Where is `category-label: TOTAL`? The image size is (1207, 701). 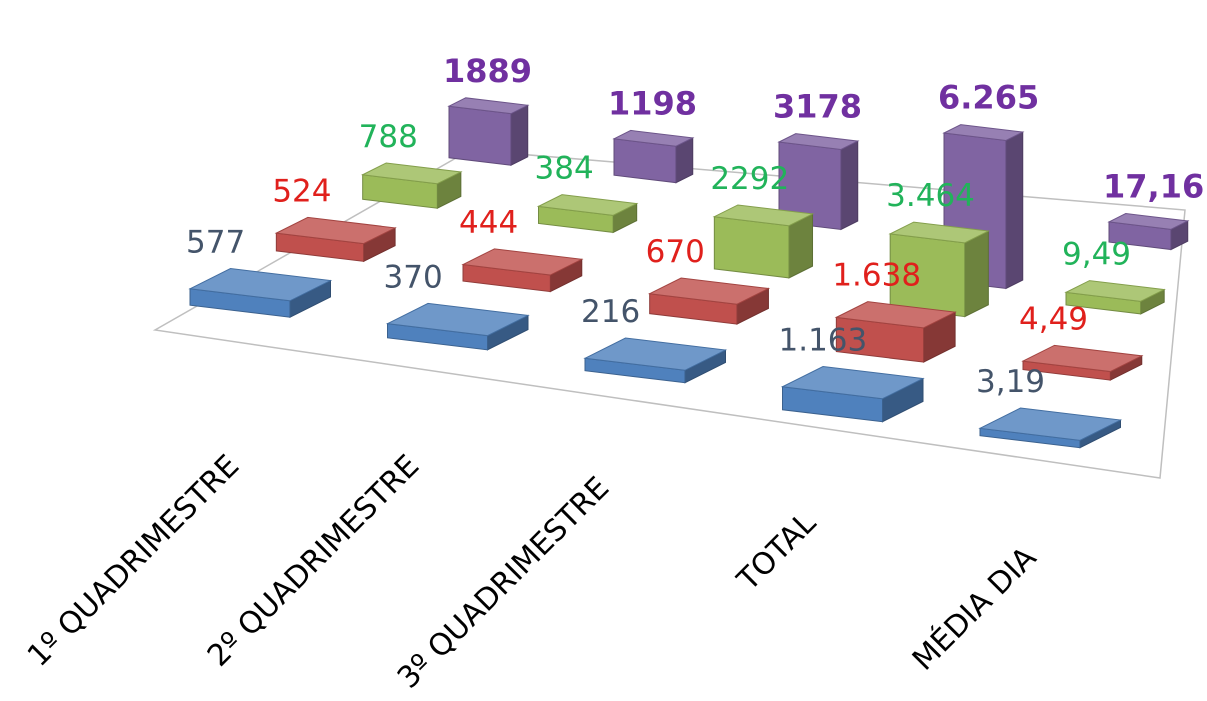 category-label: TOTAL is located at coordinates (776, 551).